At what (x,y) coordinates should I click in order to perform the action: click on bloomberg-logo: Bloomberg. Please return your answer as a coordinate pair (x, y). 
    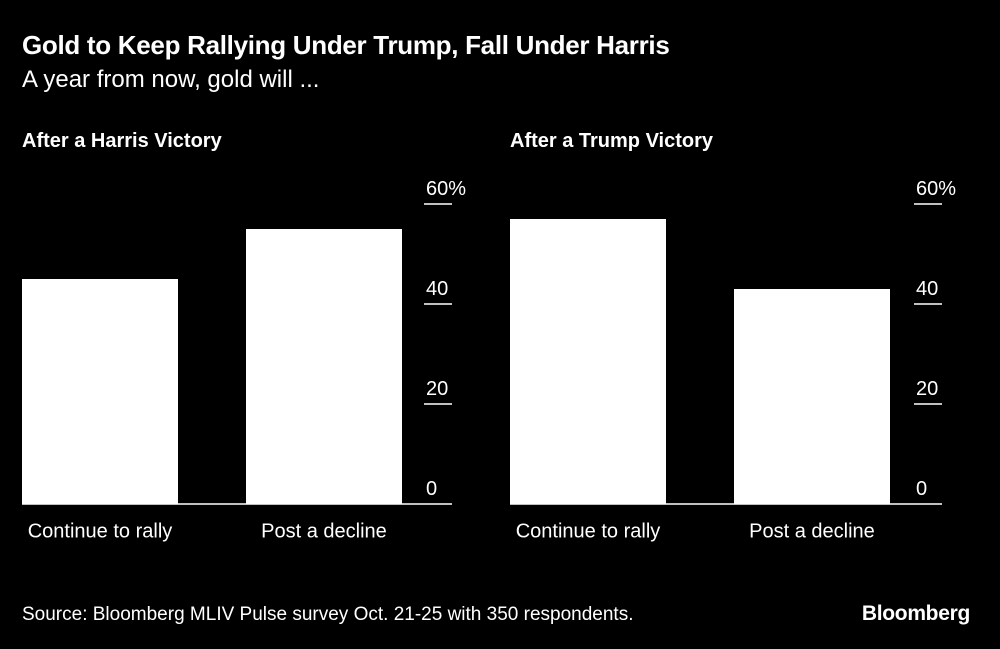
    Looking at the image, I should click on (915, 613).